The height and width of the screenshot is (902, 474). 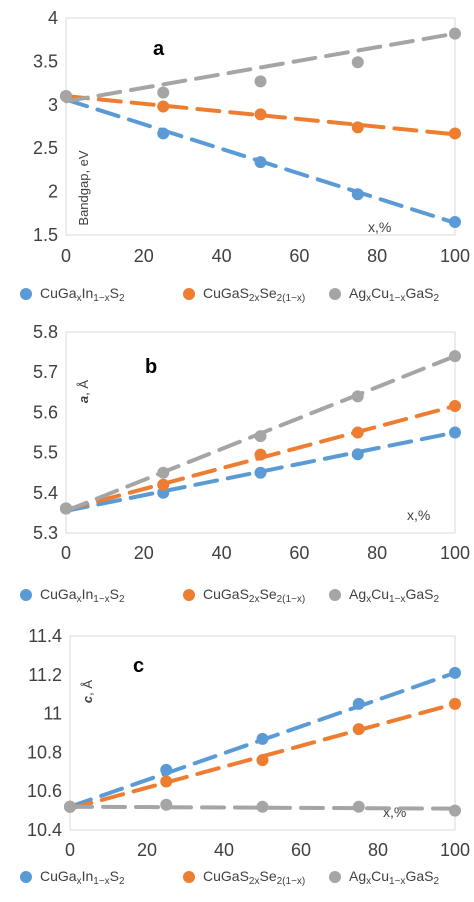 What do you see at coordinates (45, 332) in the screenshot?
I see `y-tick-label: 5.8` at bounding box center [45, 332].